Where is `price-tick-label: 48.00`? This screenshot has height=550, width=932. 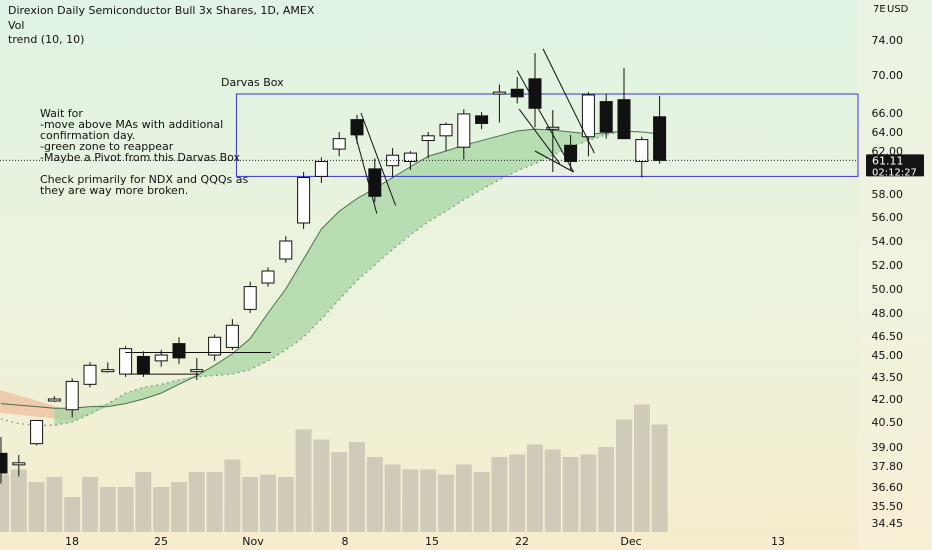 price-tick-label: 48.00 is located at coordinates (888, 313).